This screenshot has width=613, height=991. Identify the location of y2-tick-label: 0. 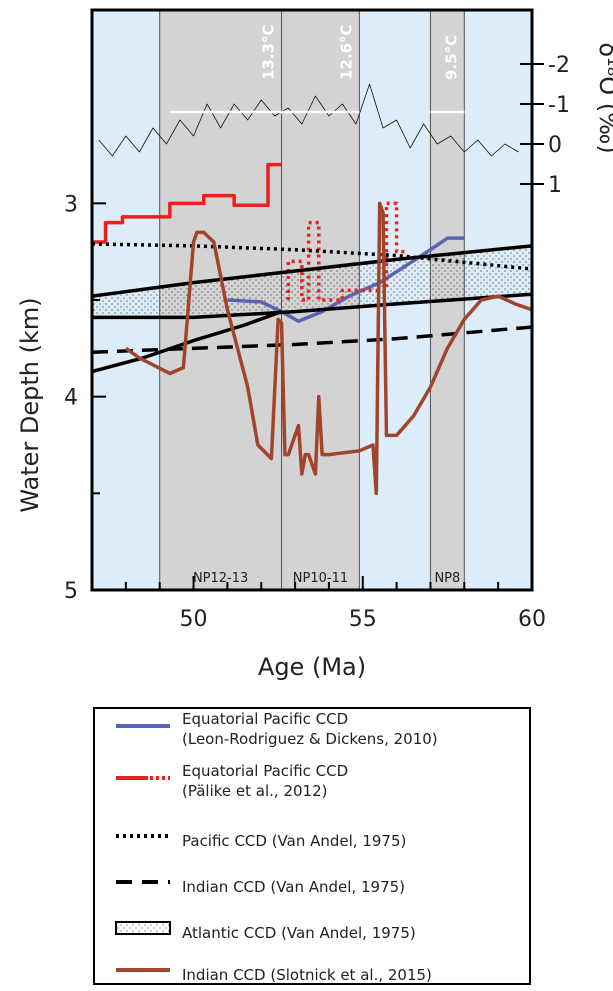
(555, 145).